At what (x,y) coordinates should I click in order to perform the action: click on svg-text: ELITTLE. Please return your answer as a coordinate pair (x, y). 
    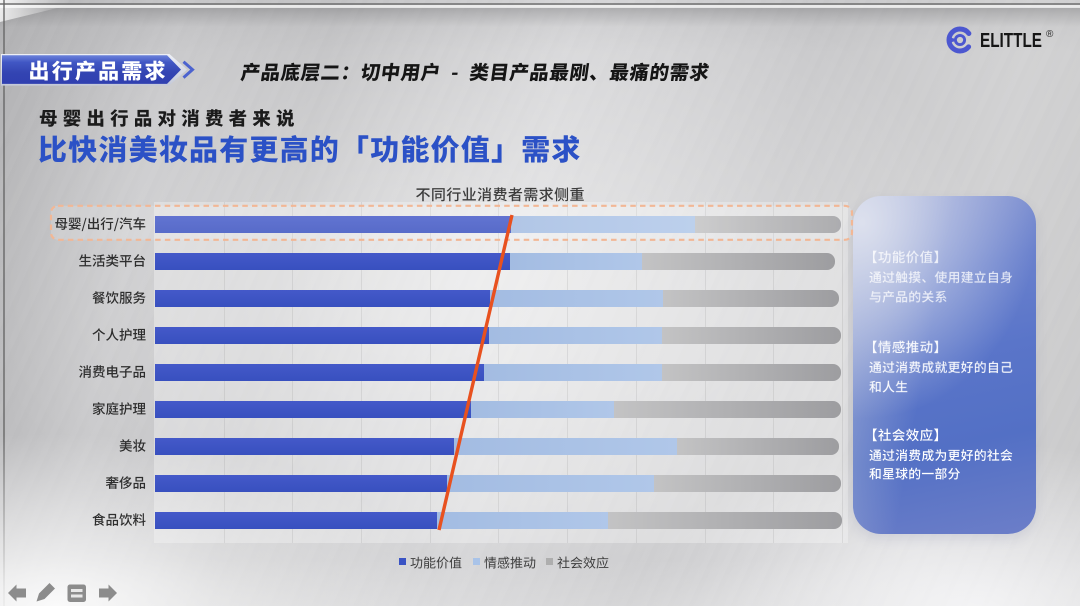
    Looking at the image, I should click on (1011, 40).